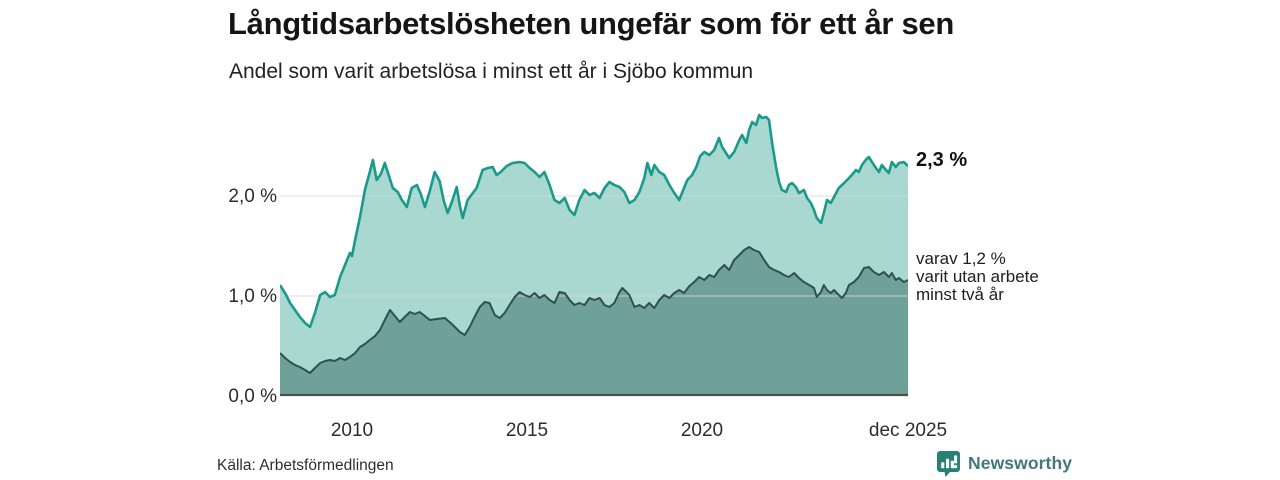 This screenshot has width=1280, height=480. Describe the element at coordinates (252, 296) in the screenshot. I see `y-tick-1: 1,0 %` at that location.